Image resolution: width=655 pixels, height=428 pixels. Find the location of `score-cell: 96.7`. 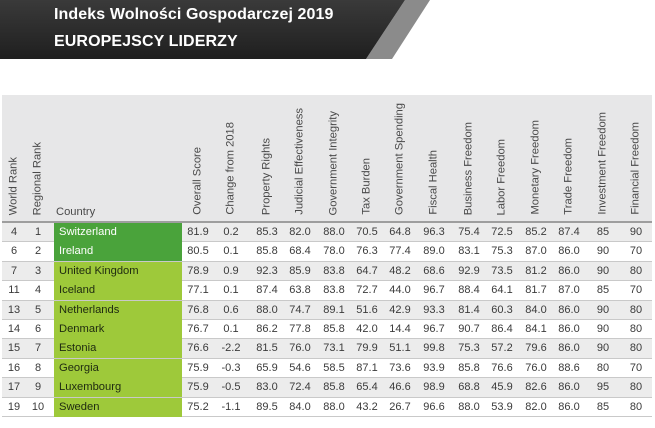

score-cell: 96.7 is located at coordinates (434, 329).